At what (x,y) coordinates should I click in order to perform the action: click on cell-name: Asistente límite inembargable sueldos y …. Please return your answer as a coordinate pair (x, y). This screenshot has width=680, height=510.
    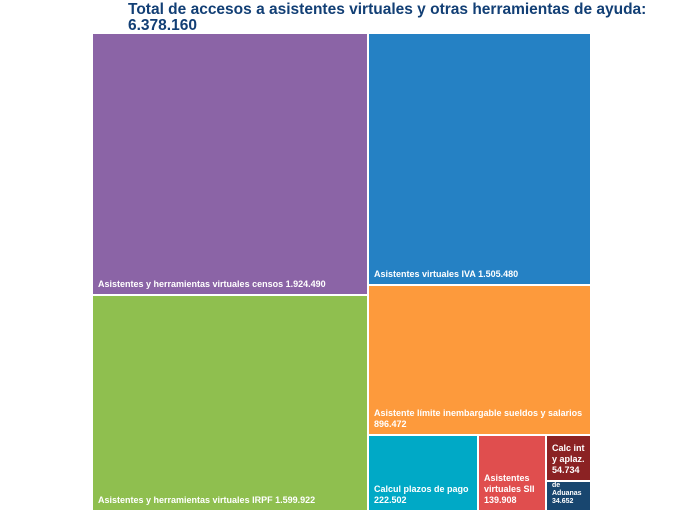
    Looking at the image, I should click on (478, 413).